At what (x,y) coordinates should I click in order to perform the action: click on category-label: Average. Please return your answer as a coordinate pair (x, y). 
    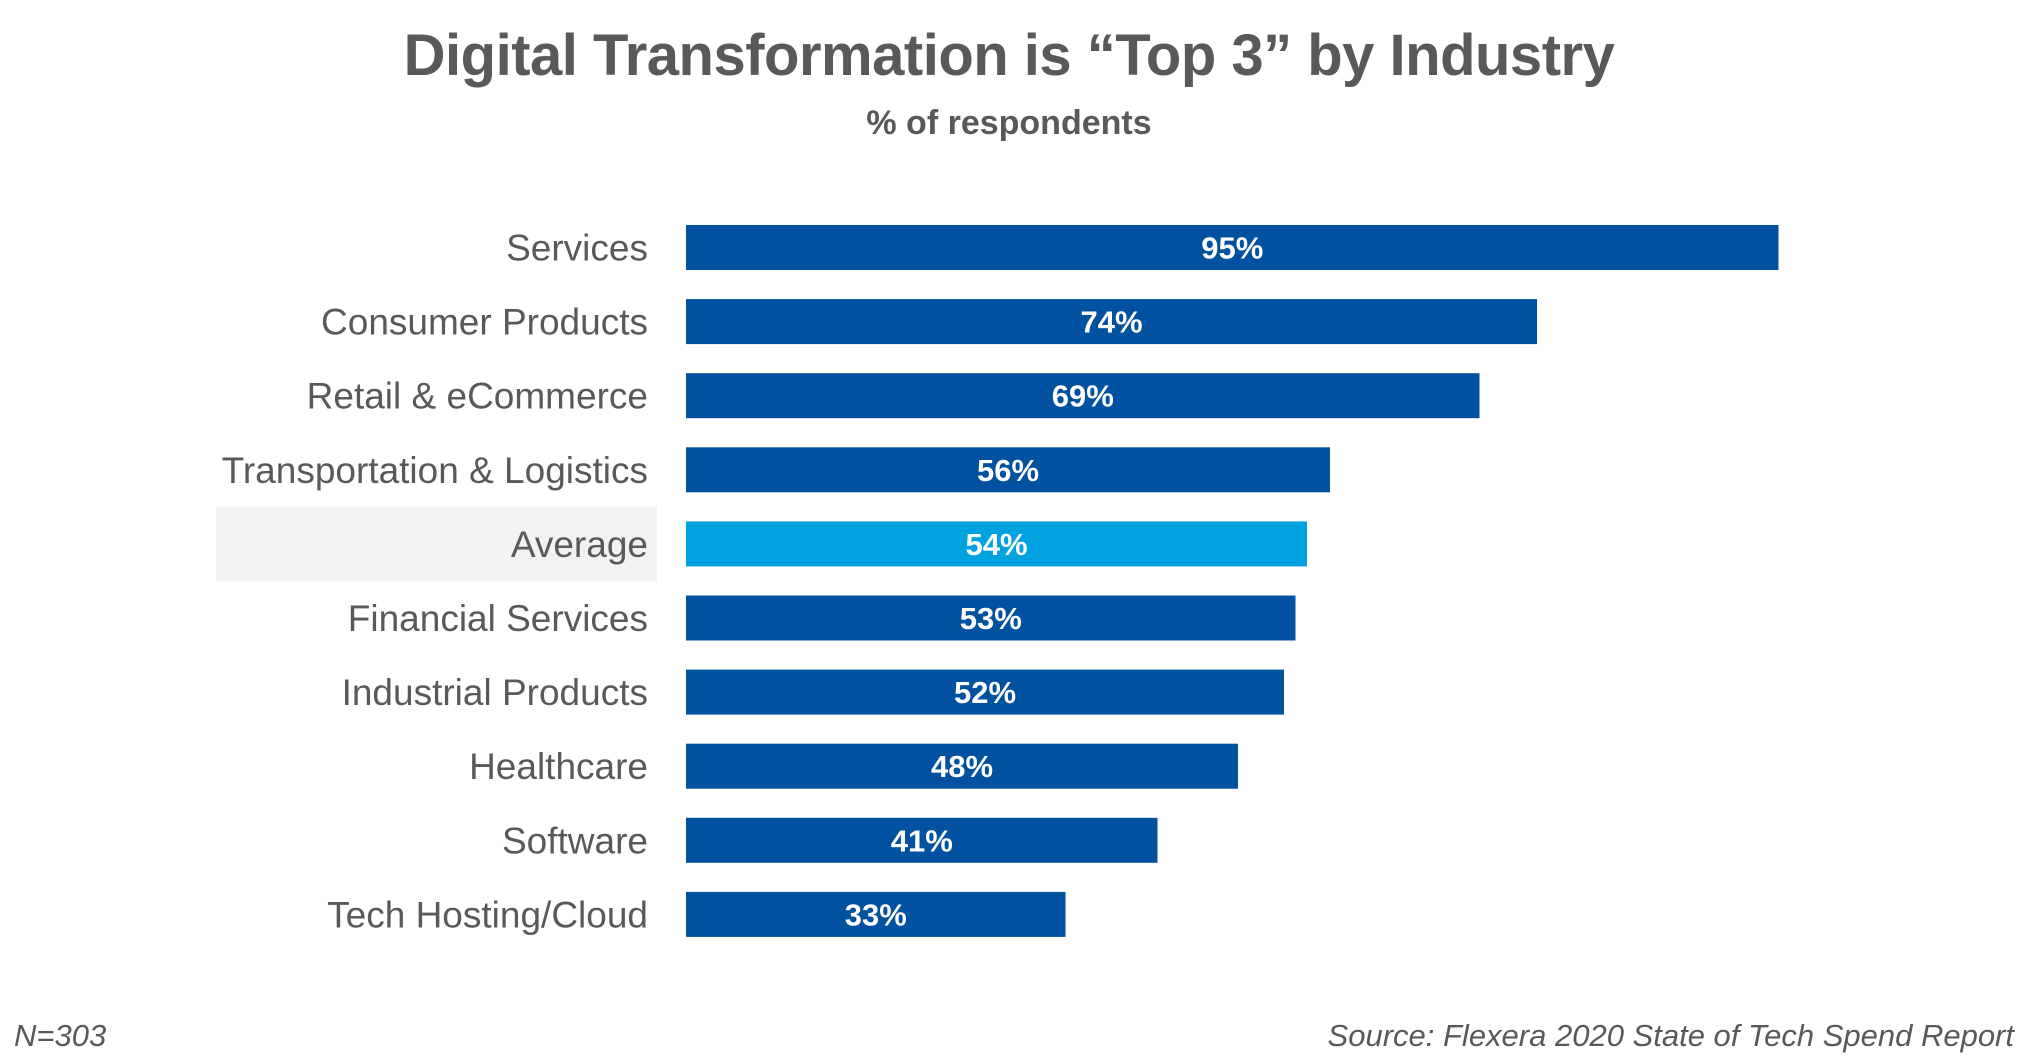
    Looking at the image, I should click on (579, 544).